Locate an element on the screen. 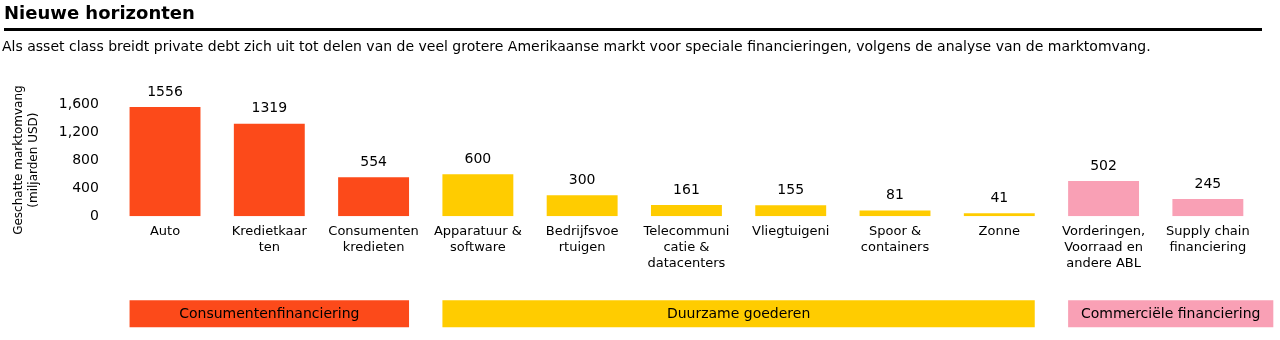 The image size is (1280, 340). y-axis-title: Geschatte marktomvang (miljarden USD) is located at coordinates (25, 160).